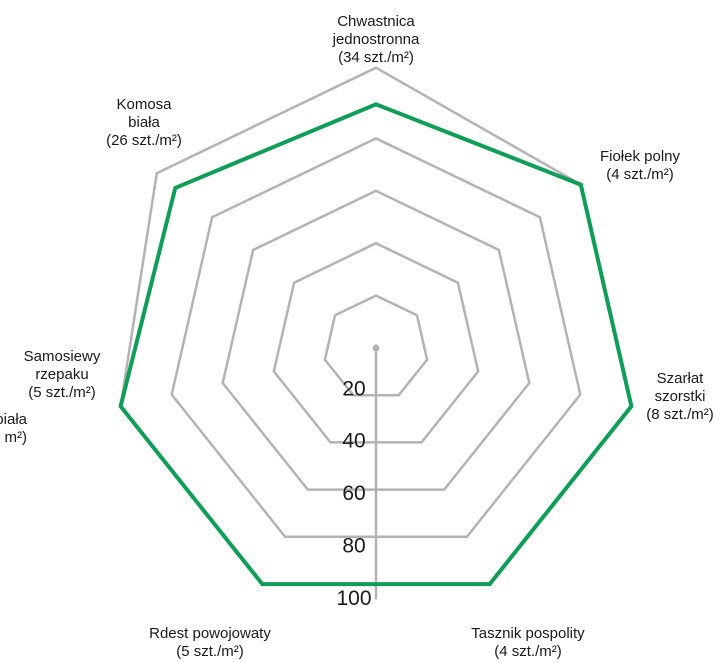 Image resolution: width=725 pixels, height=663 pixels. I want to click on tick-label-80: 80, so click(353, 546).